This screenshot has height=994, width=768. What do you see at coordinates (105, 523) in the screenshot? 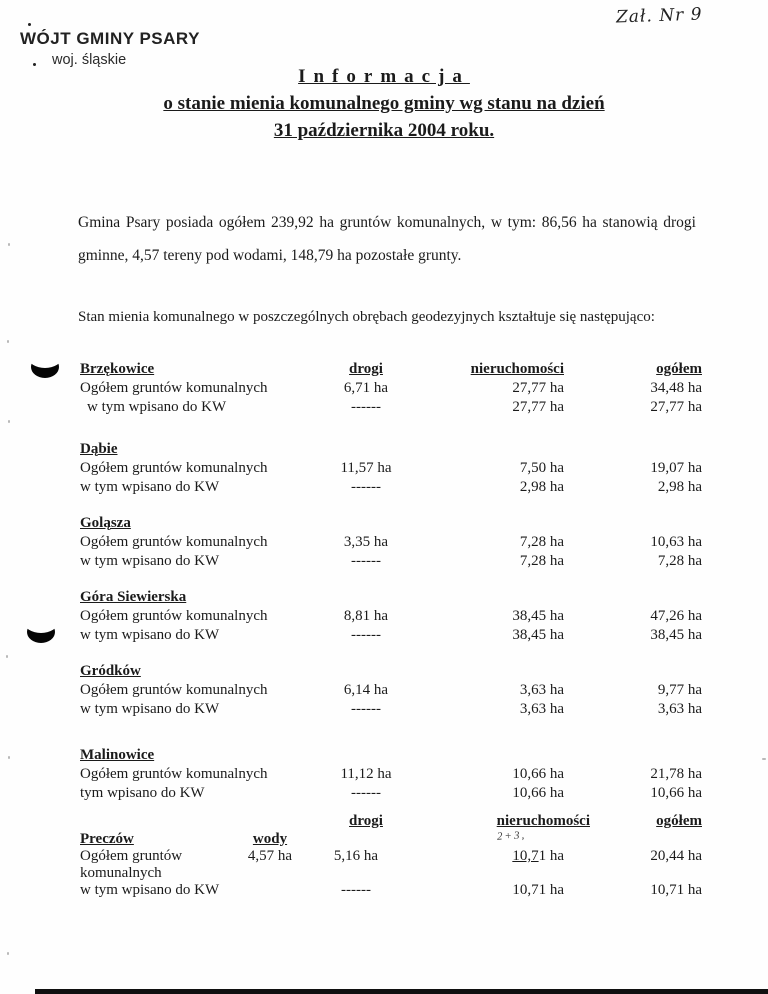
I see `village-name: Goląsza` at bounding box center [105, 523].